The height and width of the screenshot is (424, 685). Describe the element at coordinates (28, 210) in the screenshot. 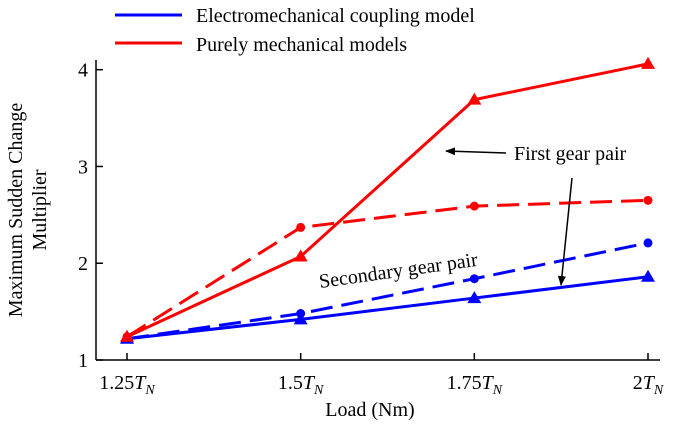

I see `y-axis-label: Maximum Sudden Change Multiplier` at that location.